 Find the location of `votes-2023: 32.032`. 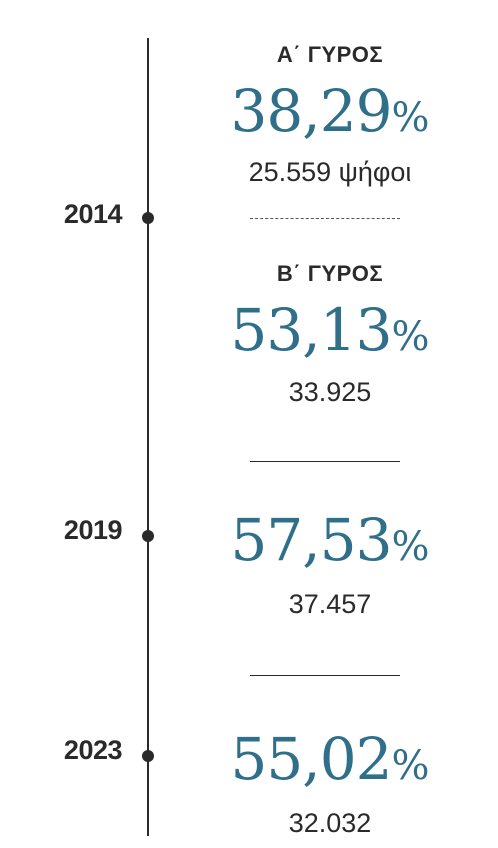

votes-2023: 32.032 is located at coordinates (330, 823).